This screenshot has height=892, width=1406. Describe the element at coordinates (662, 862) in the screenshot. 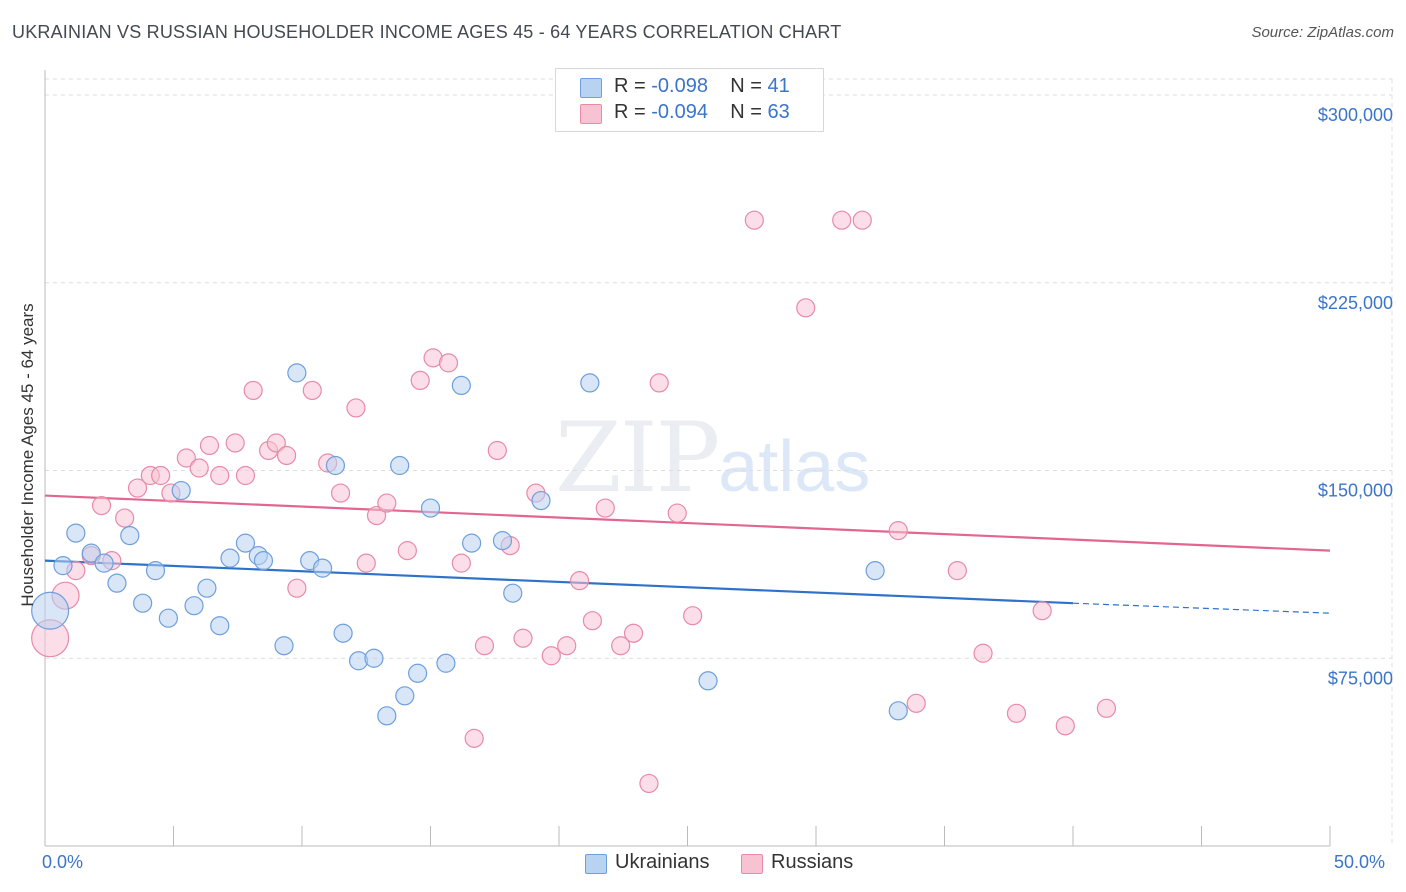

I see `bottom-legend-label-ukrainians: Ukrainians` at that location.